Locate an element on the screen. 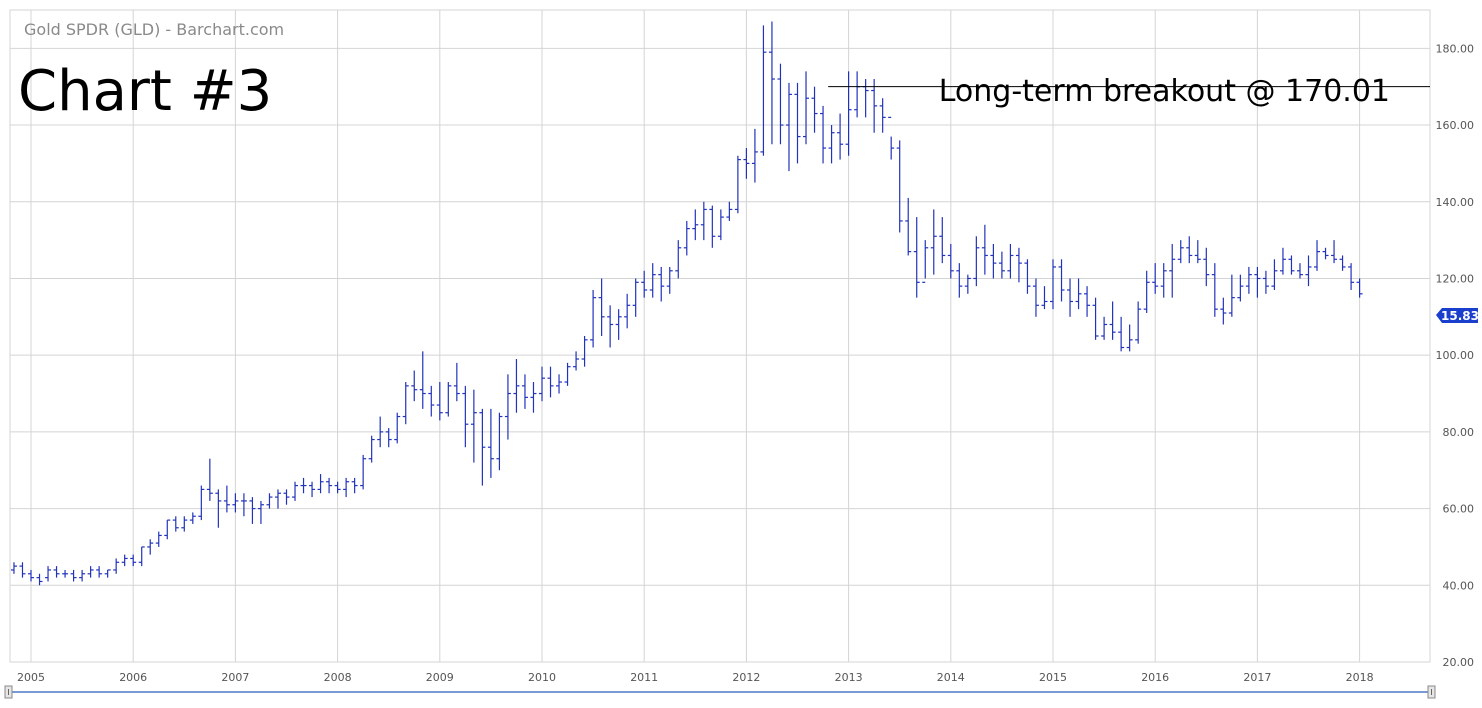  time-scrollbar is located at coordinates (720, 692).